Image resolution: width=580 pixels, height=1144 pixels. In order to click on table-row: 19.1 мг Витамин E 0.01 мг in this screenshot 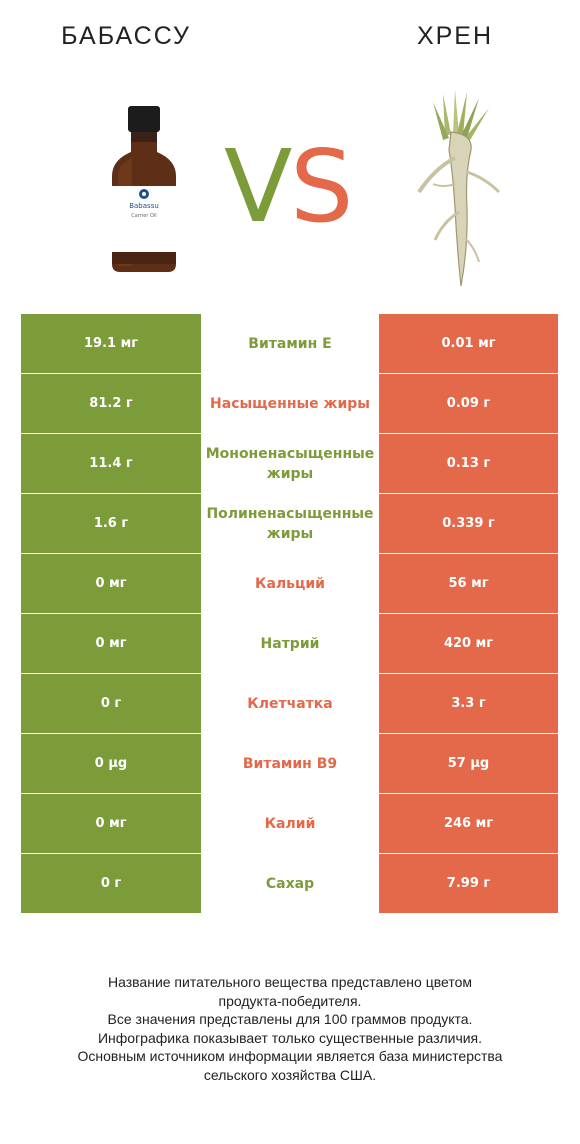, I will do `click(289, 343)`.